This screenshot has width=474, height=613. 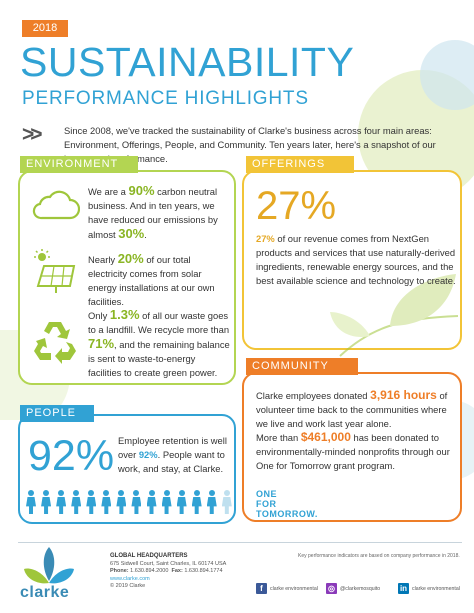 I want to click on copyright: © 2019 Clarke, so click(x=128, y=586).